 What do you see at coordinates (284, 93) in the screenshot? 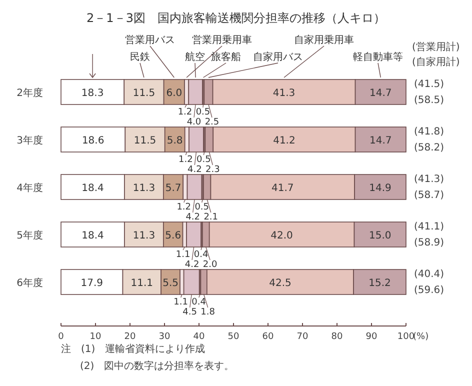
I see `data-label: 41.3` at bounding box center [284, 93].